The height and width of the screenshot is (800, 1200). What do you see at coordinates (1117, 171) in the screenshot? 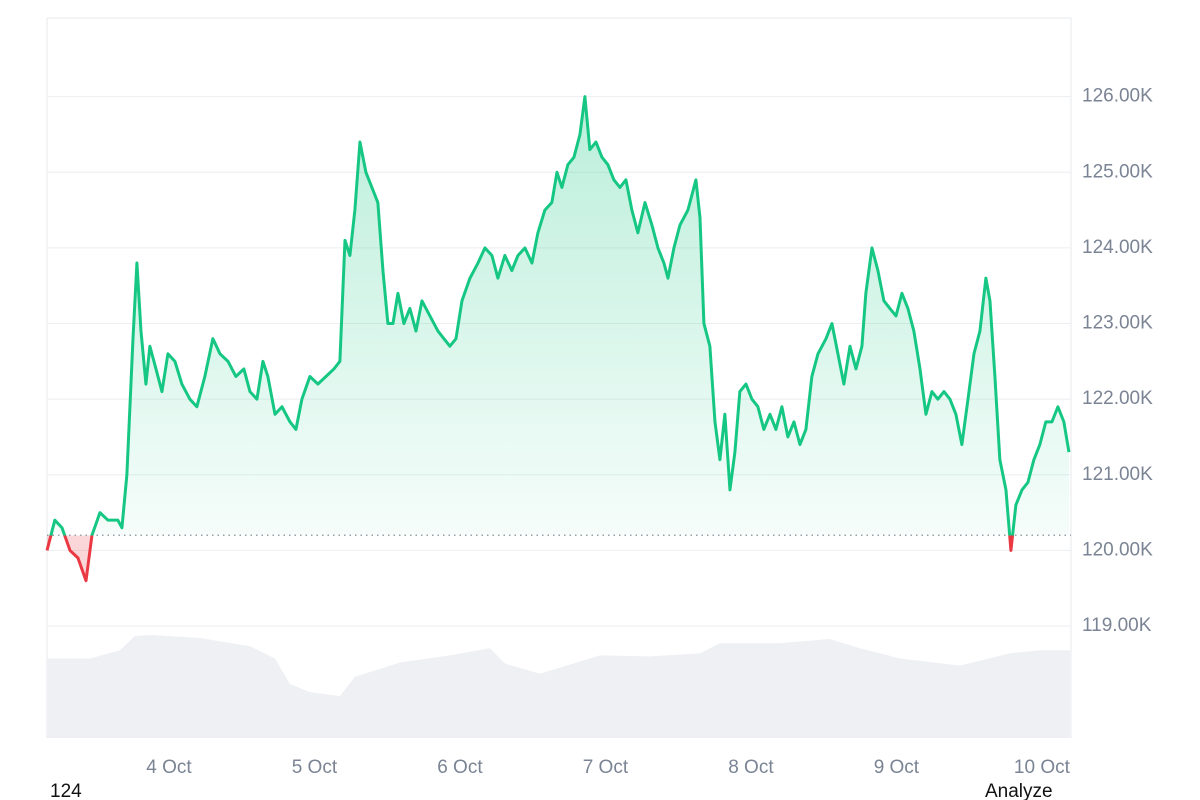
I see `y-tick-label: 125.00K` at bounding box center [1117, 171].